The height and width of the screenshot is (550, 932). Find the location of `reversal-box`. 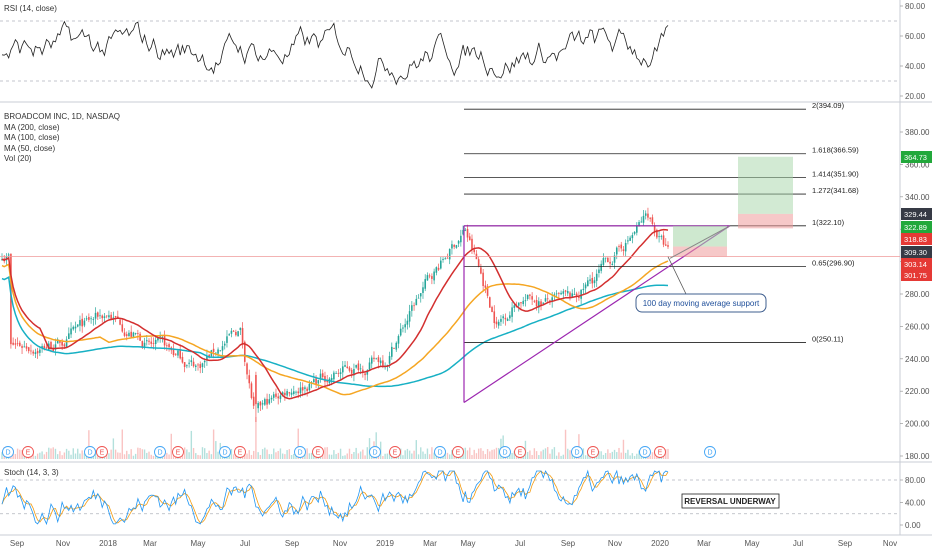

reversal-box is located at coordinates (730, 501).